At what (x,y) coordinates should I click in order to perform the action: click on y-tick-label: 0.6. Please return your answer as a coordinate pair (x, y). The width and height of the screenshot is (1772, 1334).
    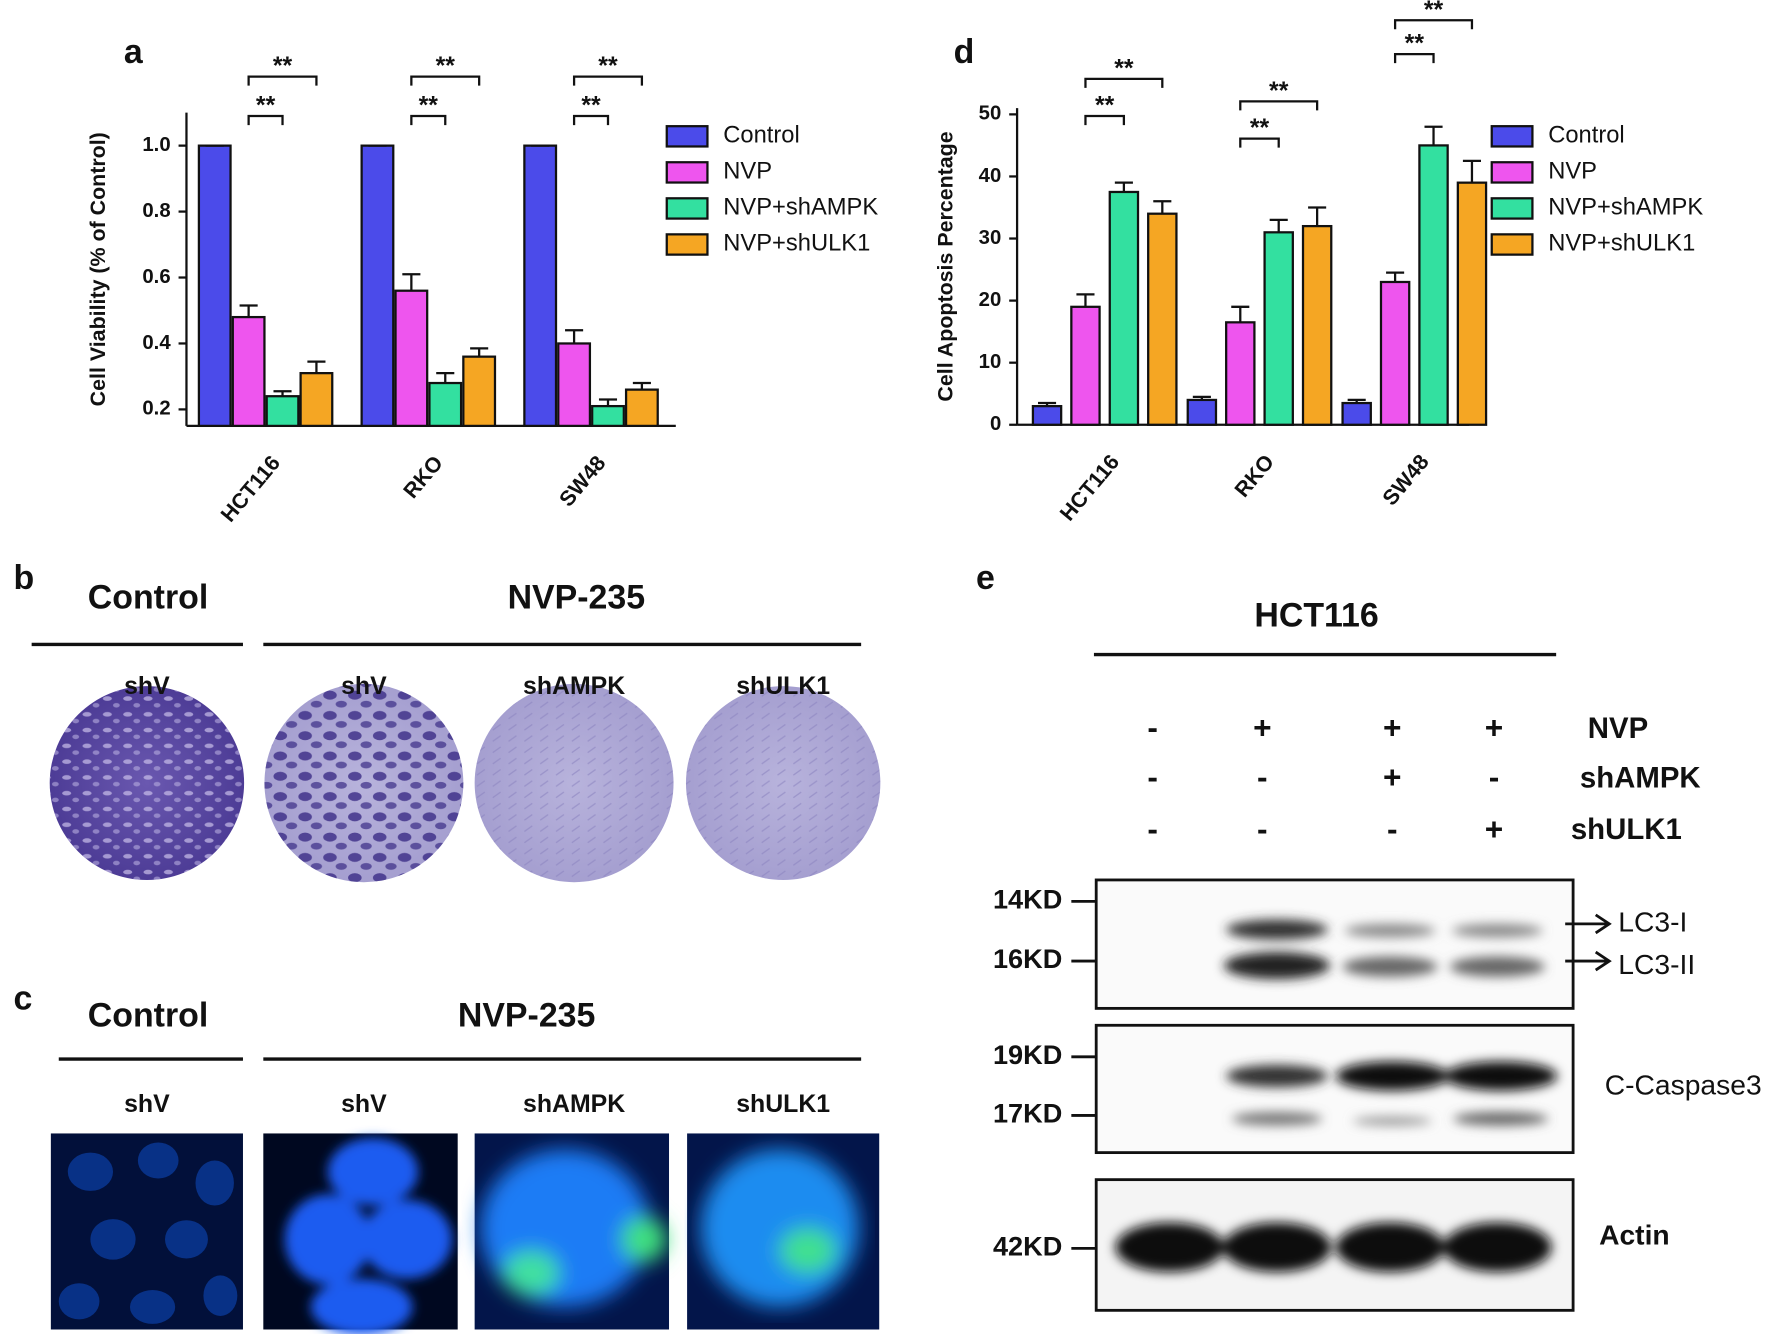
    Looking at the image, I should click on (156, 277).